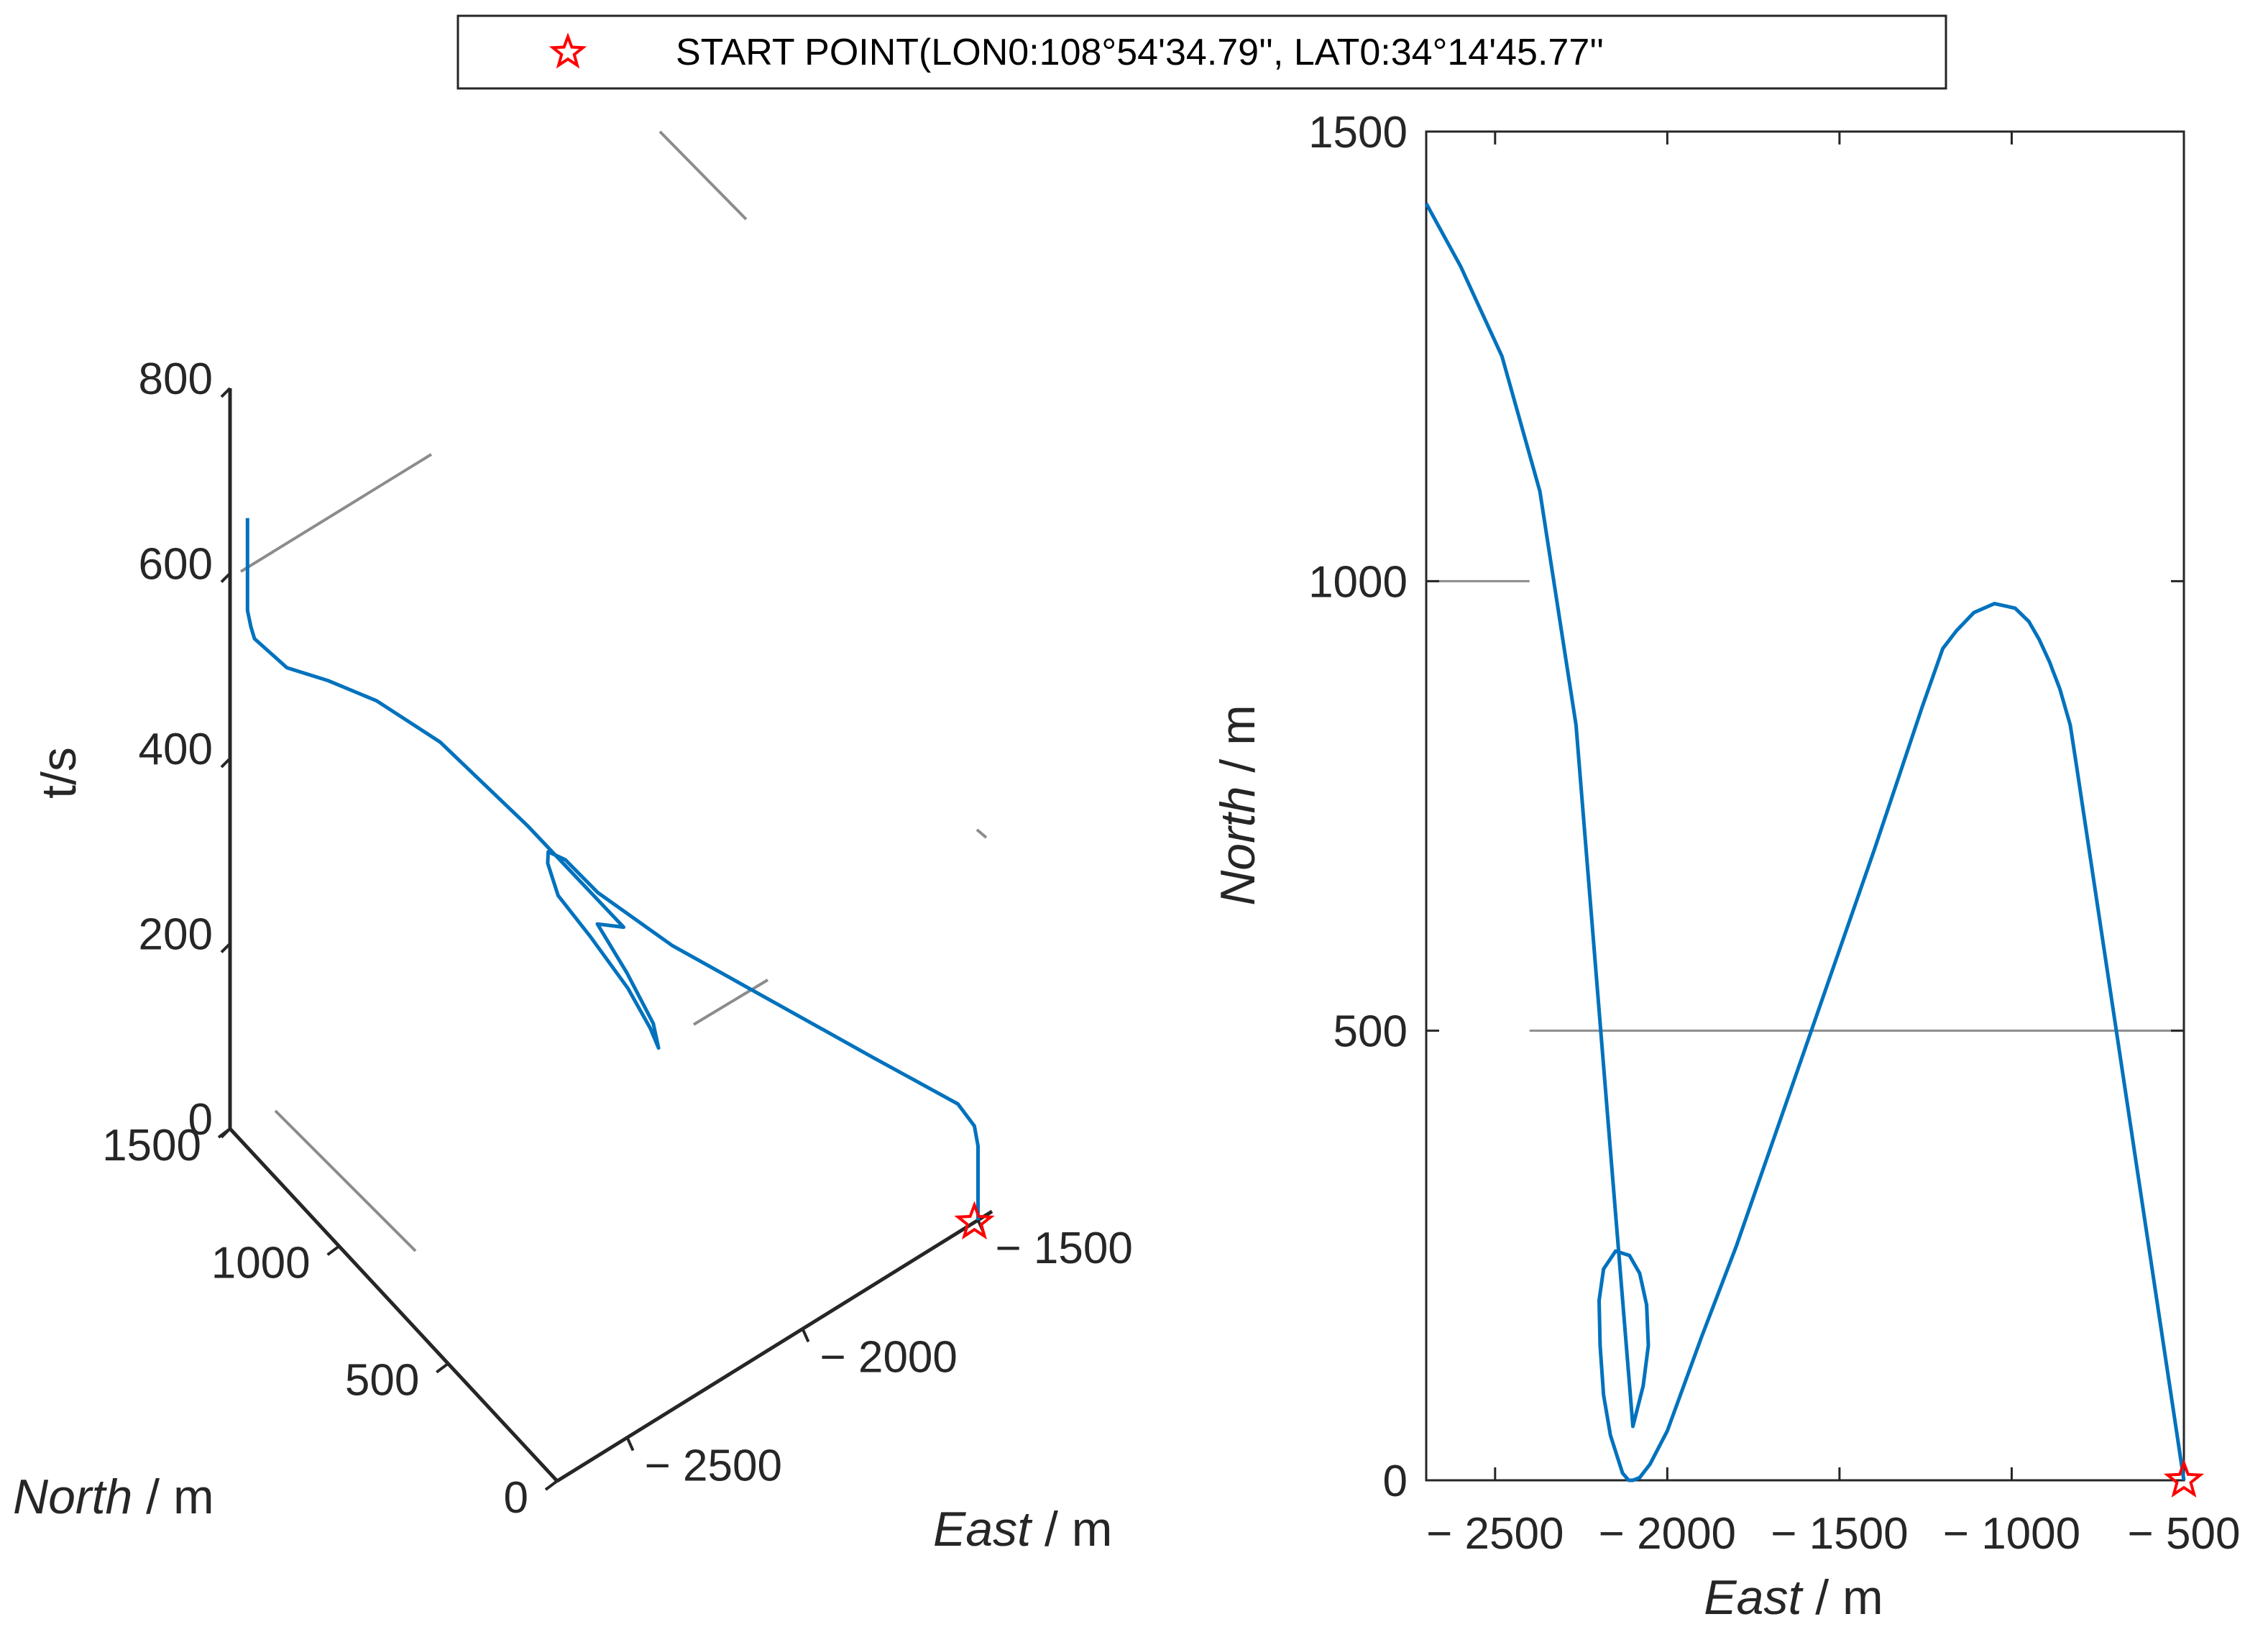 The image size is (2268, 1632). Describe the element at coordinates (394, 1304) in the screenshot. I see `y-axis-line` at that location.